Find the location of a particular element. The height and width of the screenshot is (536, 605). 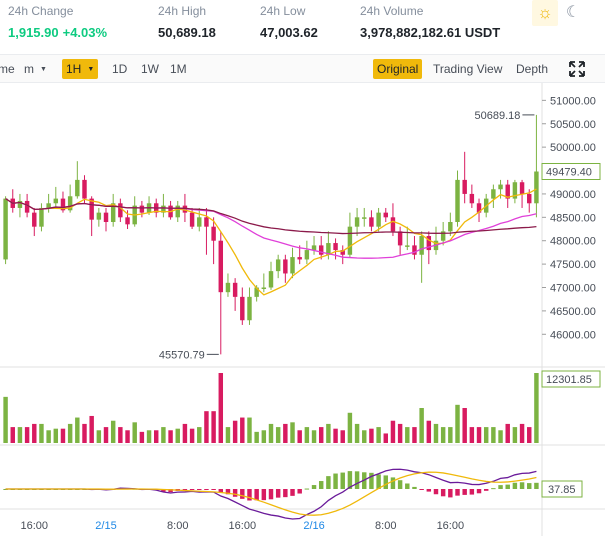

interval-1d-button: 1D is located at coordinates (120, 69).